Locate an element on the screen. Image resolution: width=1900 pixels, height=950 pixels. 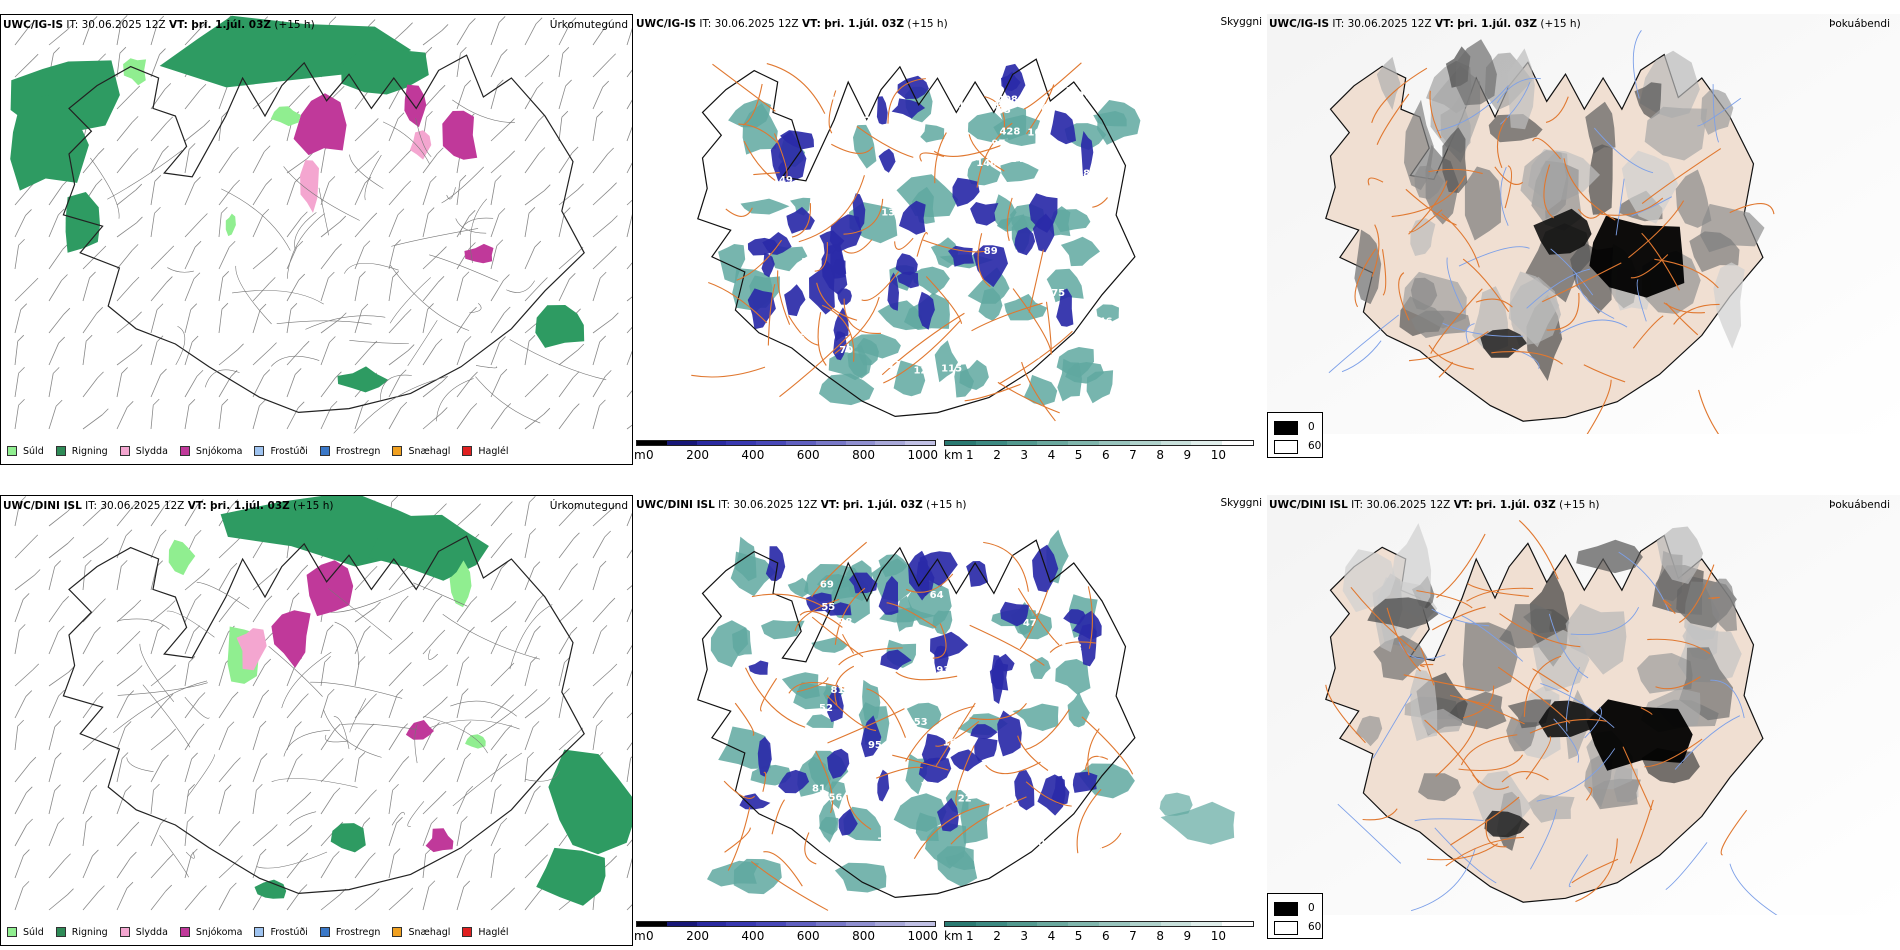
fog-legend-swatch-low is located at coordinates (1286, 928).